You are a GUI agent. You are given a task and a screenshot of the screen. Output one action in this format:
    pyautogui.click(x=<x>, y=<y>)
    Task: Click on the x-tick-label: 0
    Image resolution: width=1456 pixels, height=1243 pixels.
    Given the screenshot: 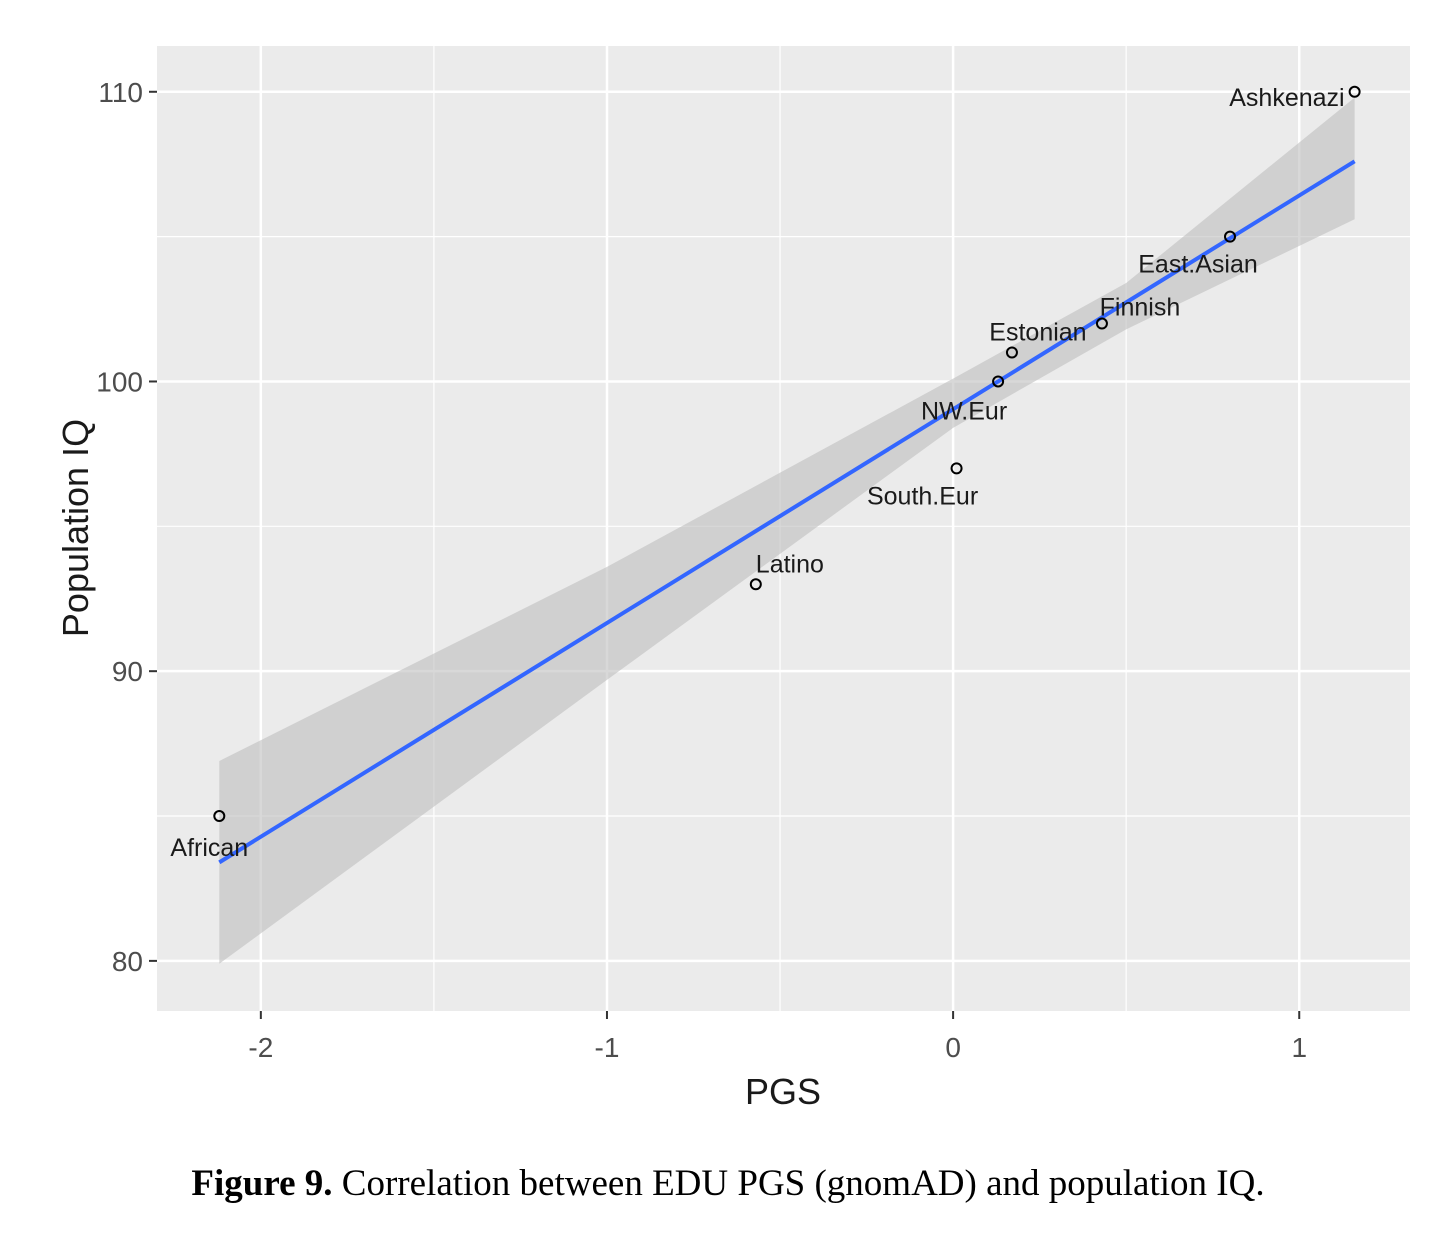 What is the action you would take?
    pyautogui.click(x=953, y=1047)
    